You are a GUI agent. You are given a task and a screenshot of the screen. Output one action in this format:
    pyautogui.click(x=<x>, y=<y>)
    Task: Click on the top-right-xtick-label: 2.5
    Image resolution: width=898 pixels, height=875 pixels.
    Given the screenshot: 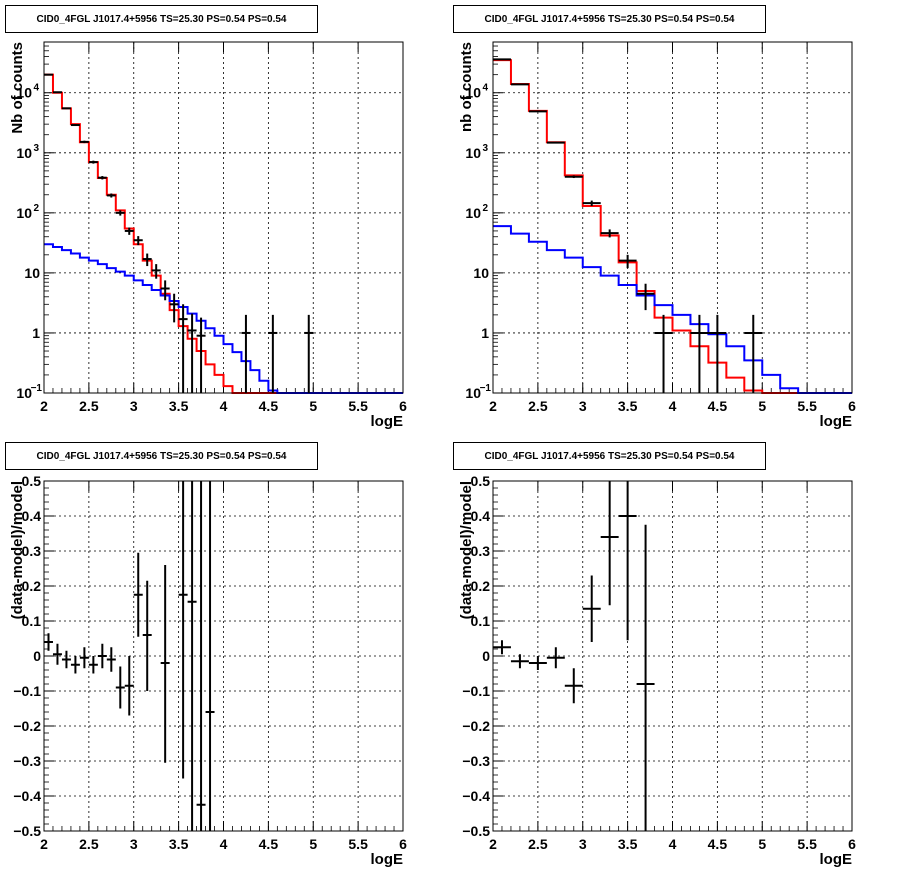 What is the action you would take?
    pyautogui.click(x=538, y=406)
    